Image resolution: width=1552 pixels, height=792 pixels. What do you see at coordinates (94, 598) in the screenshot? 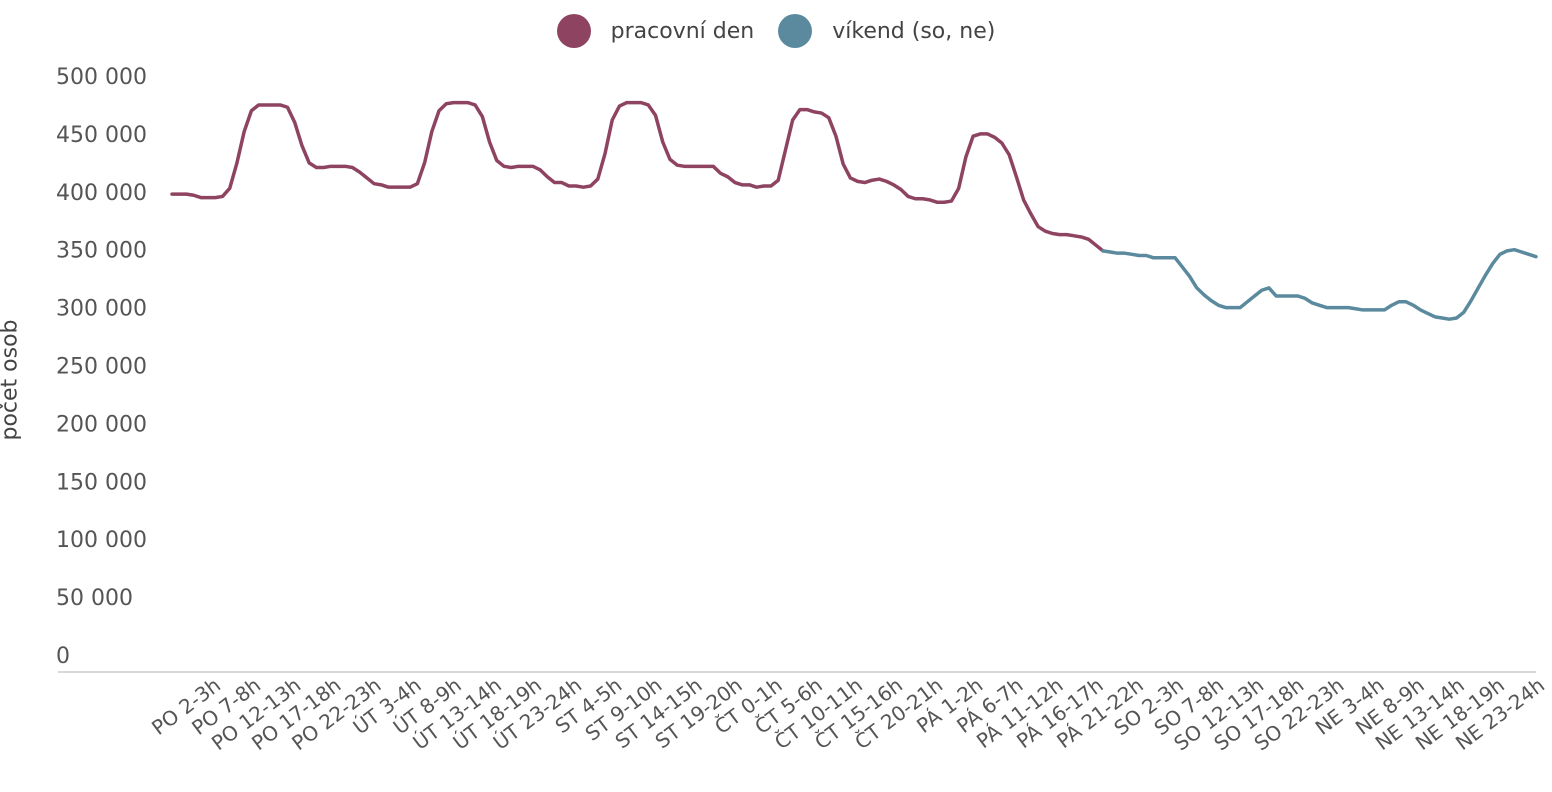
I see `y-tick-label: 50 000` at bounding box center [94, 598].